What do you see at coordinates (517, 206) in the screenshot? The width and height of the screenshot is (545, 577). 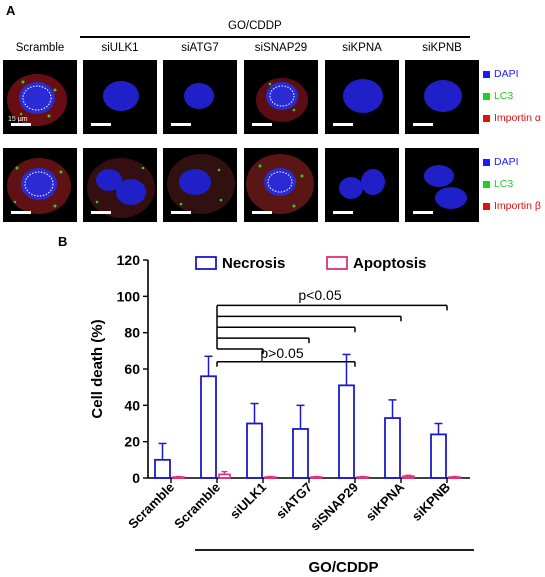 I see `legend-label: Importin β` at bounding box center [517, 206].